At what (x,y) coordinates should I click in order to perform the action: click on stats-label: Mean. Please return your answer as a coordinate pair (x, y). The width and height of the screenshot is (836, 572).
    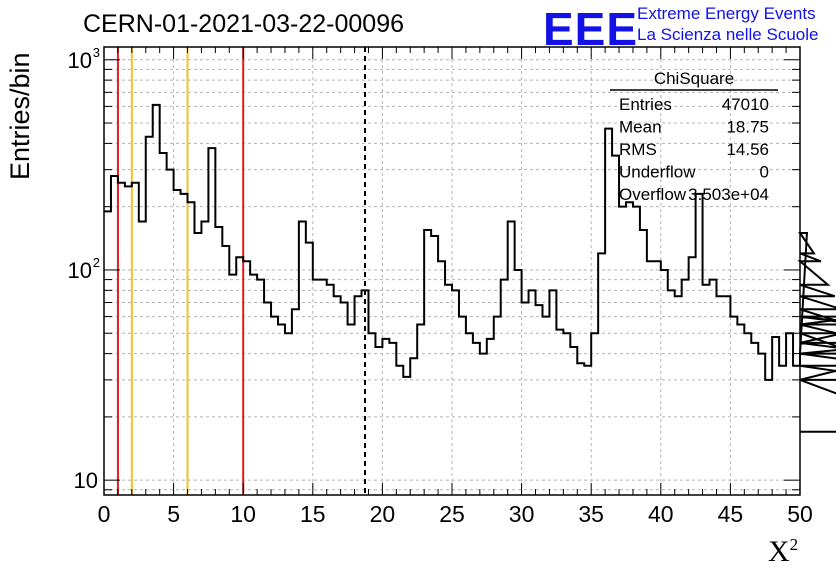
    Looking at the image, I should click on (640, 127).